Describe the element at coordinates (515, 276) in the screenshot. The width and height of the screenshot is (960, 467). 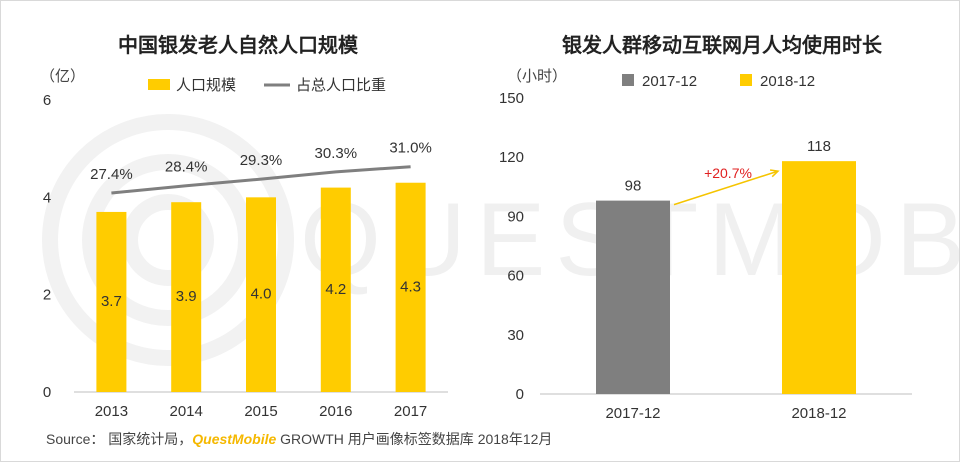
I see `chart2-ytick-label: 60` at that location.